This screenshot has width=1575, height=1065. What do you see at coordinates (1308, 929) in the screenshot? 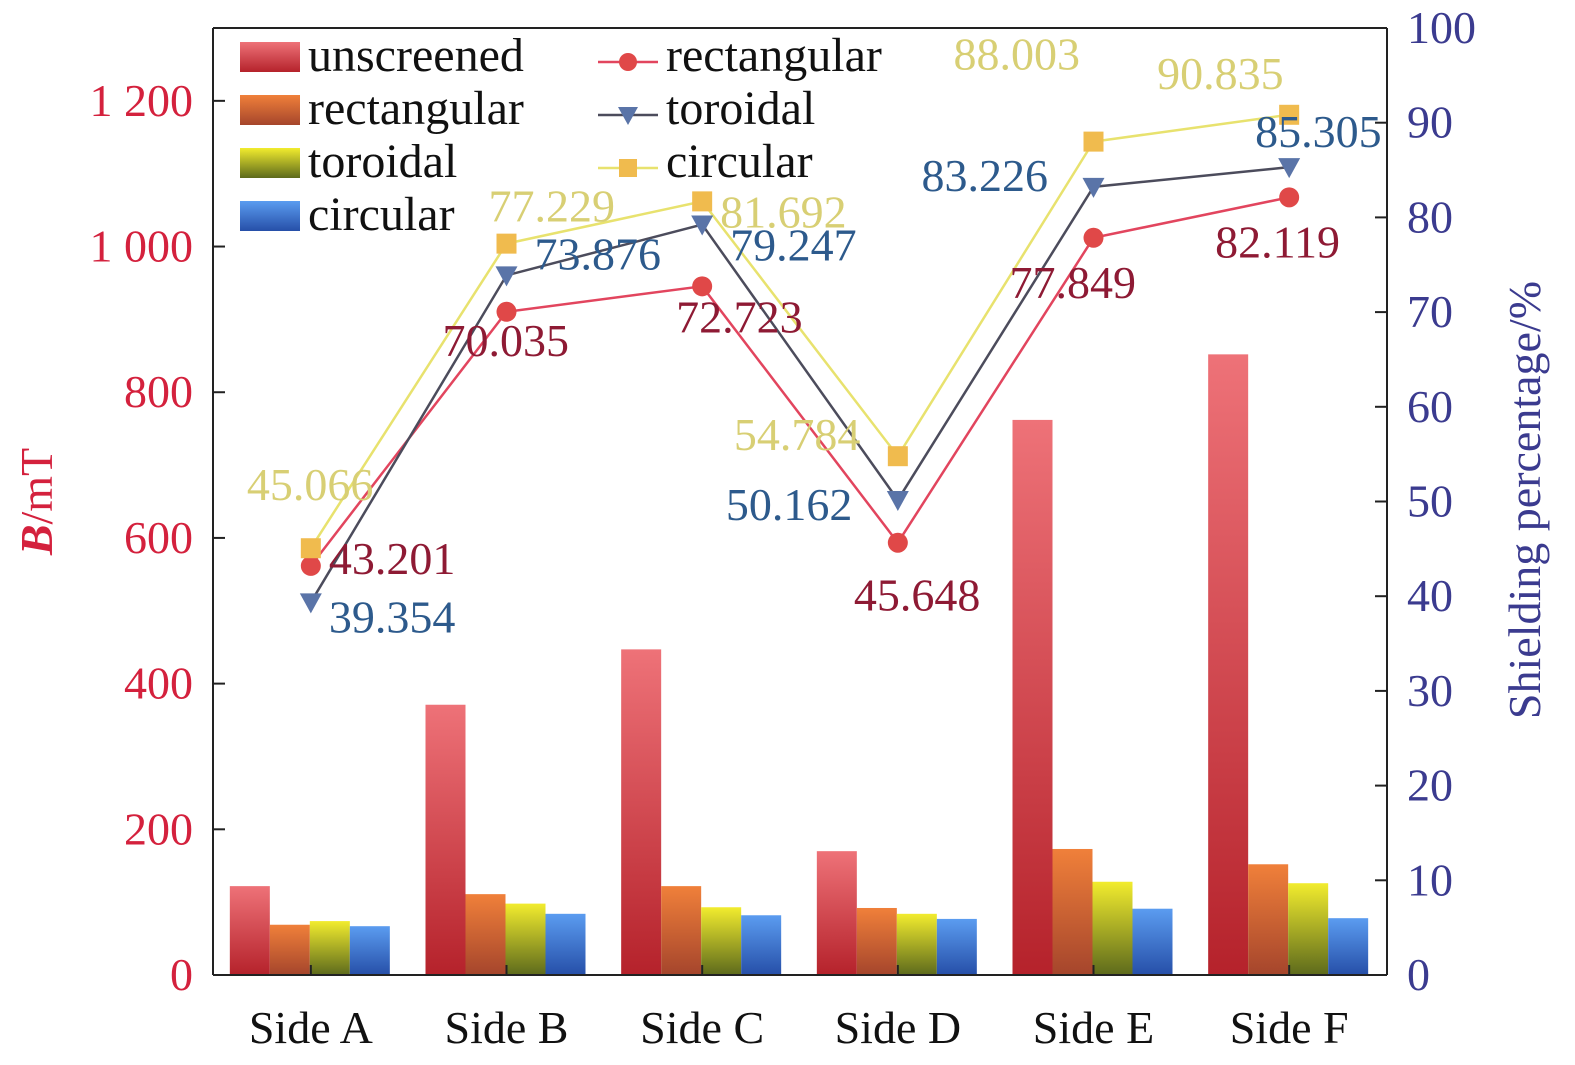
I see `bar-toroidal-side-f` at bounding box center [1308, 929].